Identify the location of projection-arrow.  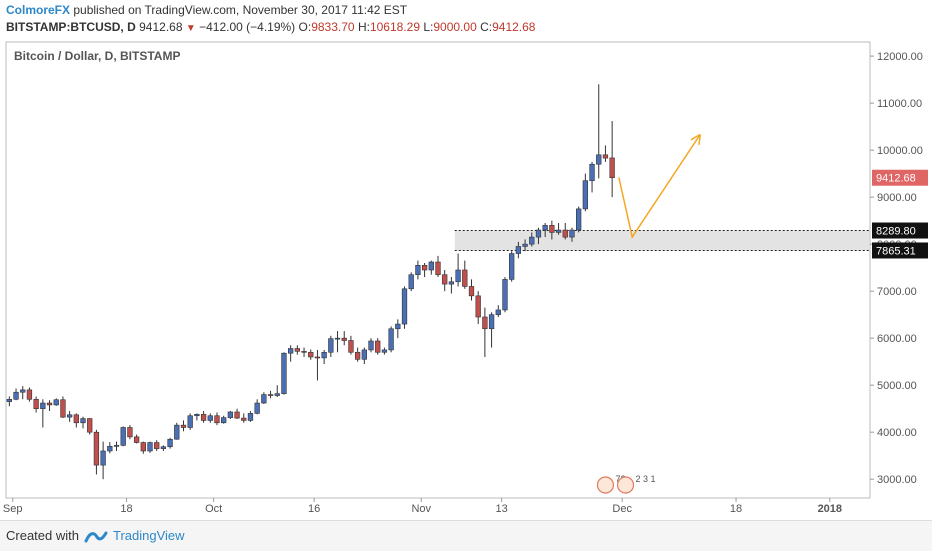
(658, 187).